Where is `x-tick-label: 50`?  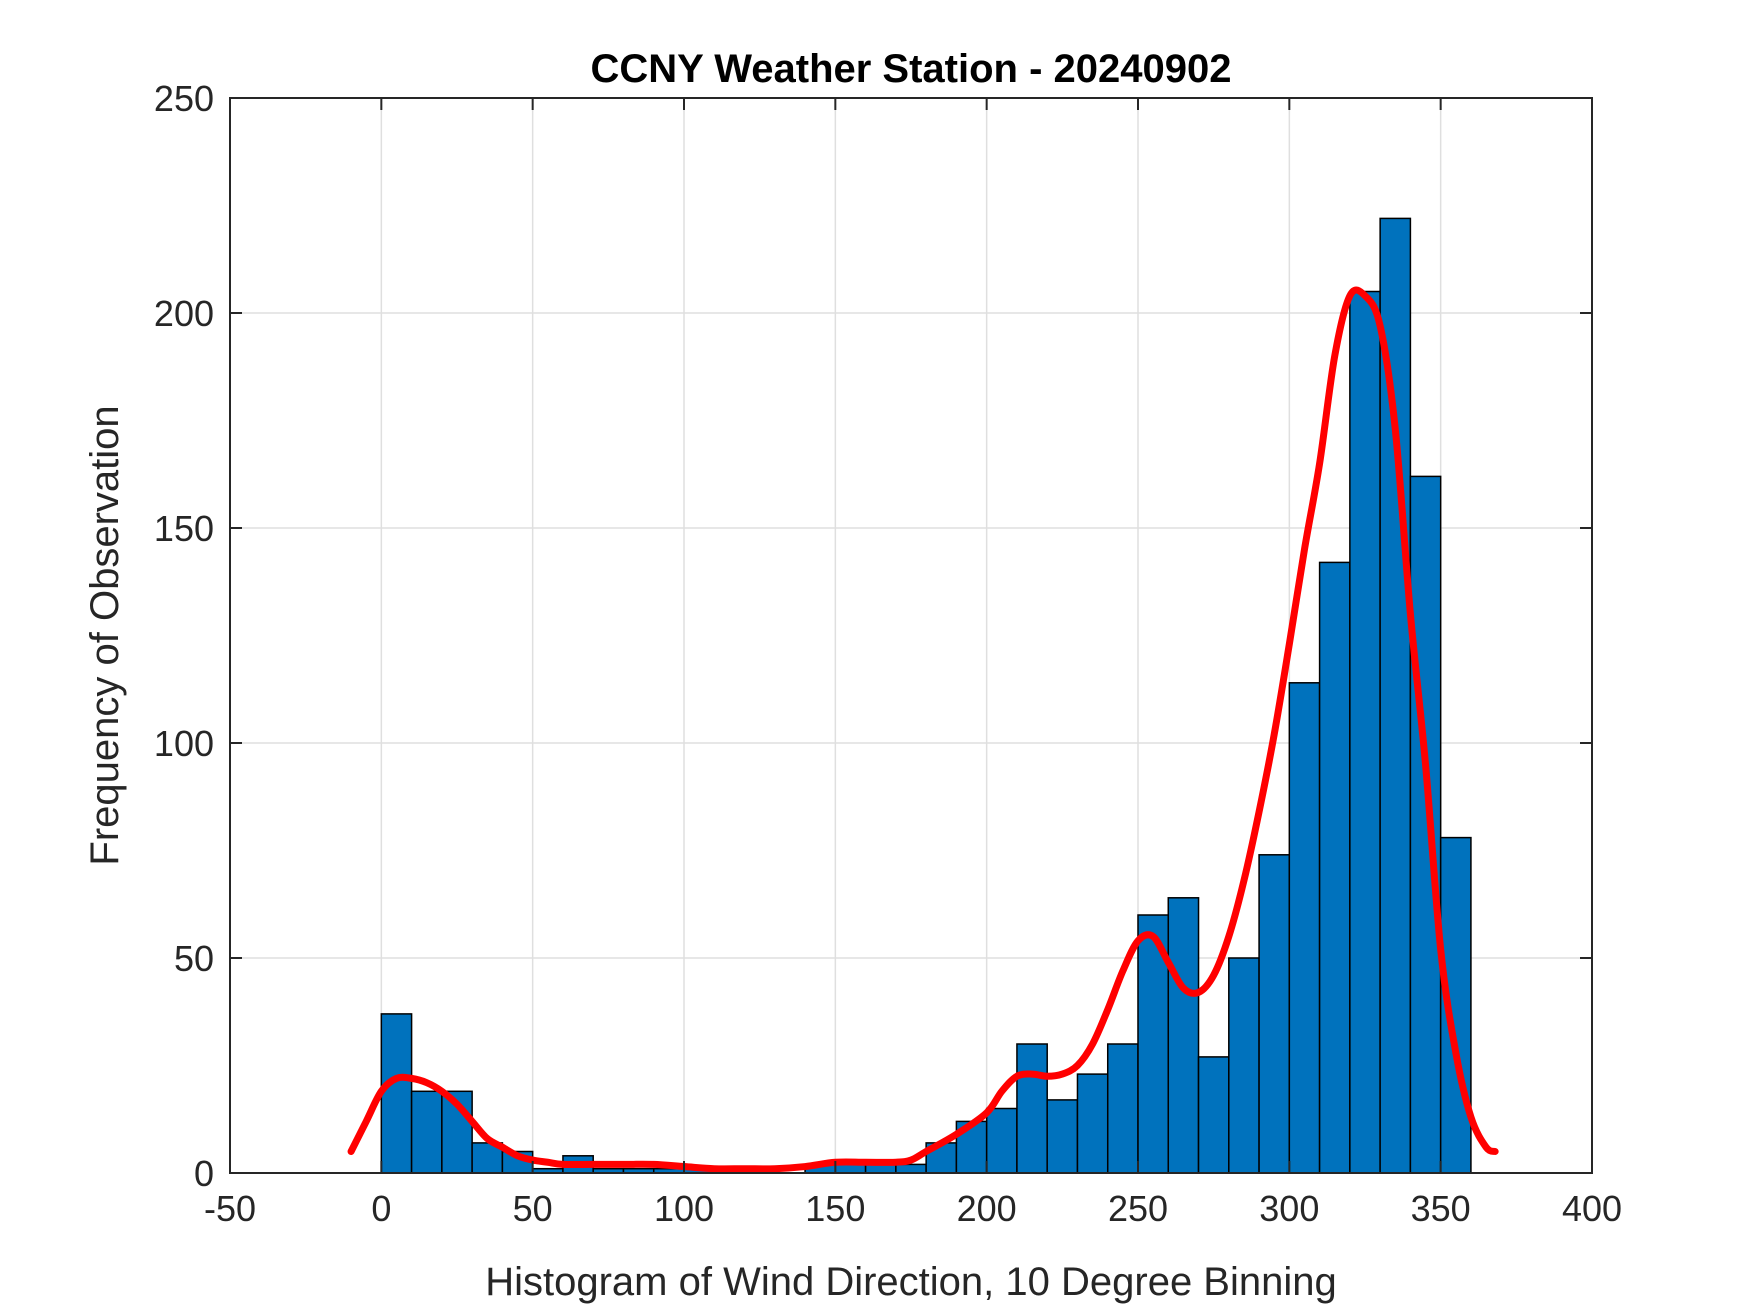 x-tick-label: 50 is located at coordinates (533, 1208).